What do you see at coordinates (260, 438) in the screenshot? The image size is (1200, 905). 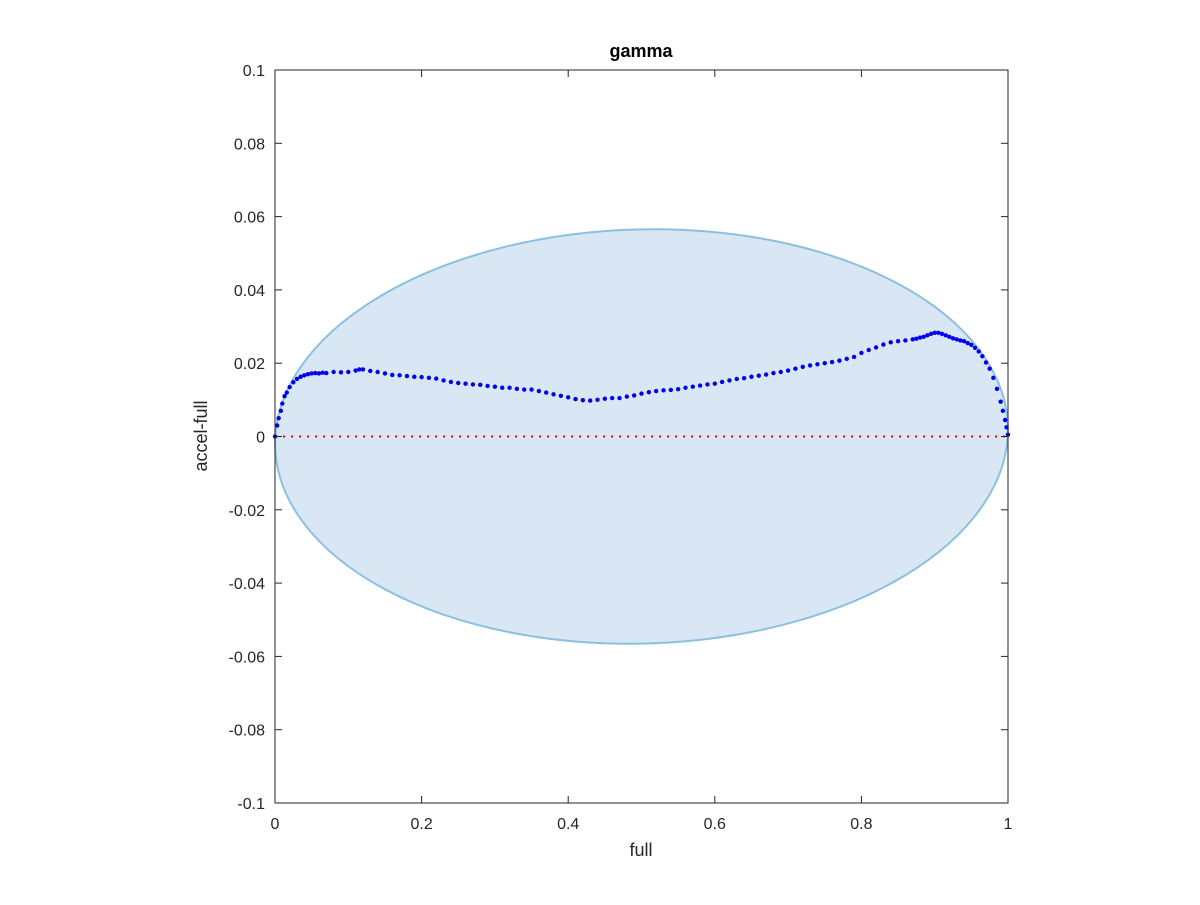 I see `y-tick-label: 0` at bounding box center [260, 438].